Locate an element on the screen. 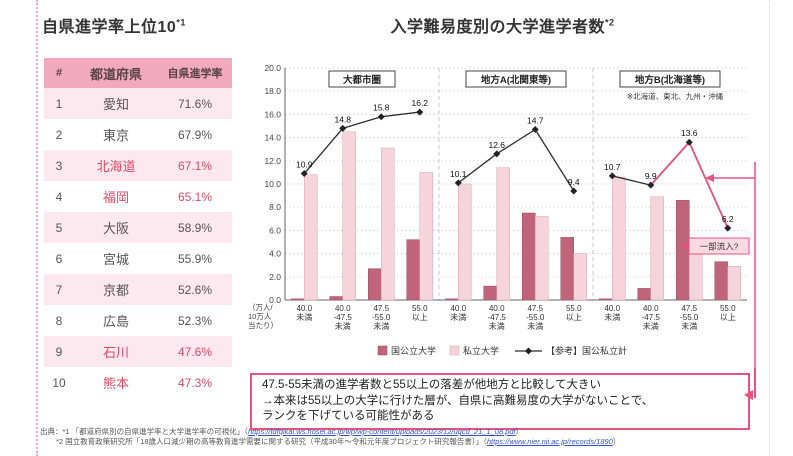 The width and height of the screenshot is (793, 456). rate-cell: 47.6% is located at coordinates (195, 351).